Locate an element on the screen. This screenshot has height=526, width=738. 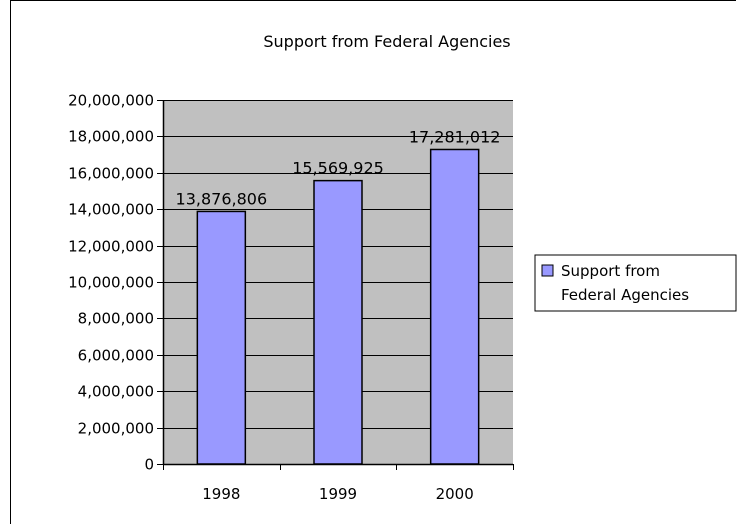
legend-swatch is located at coordinates (547, 270).